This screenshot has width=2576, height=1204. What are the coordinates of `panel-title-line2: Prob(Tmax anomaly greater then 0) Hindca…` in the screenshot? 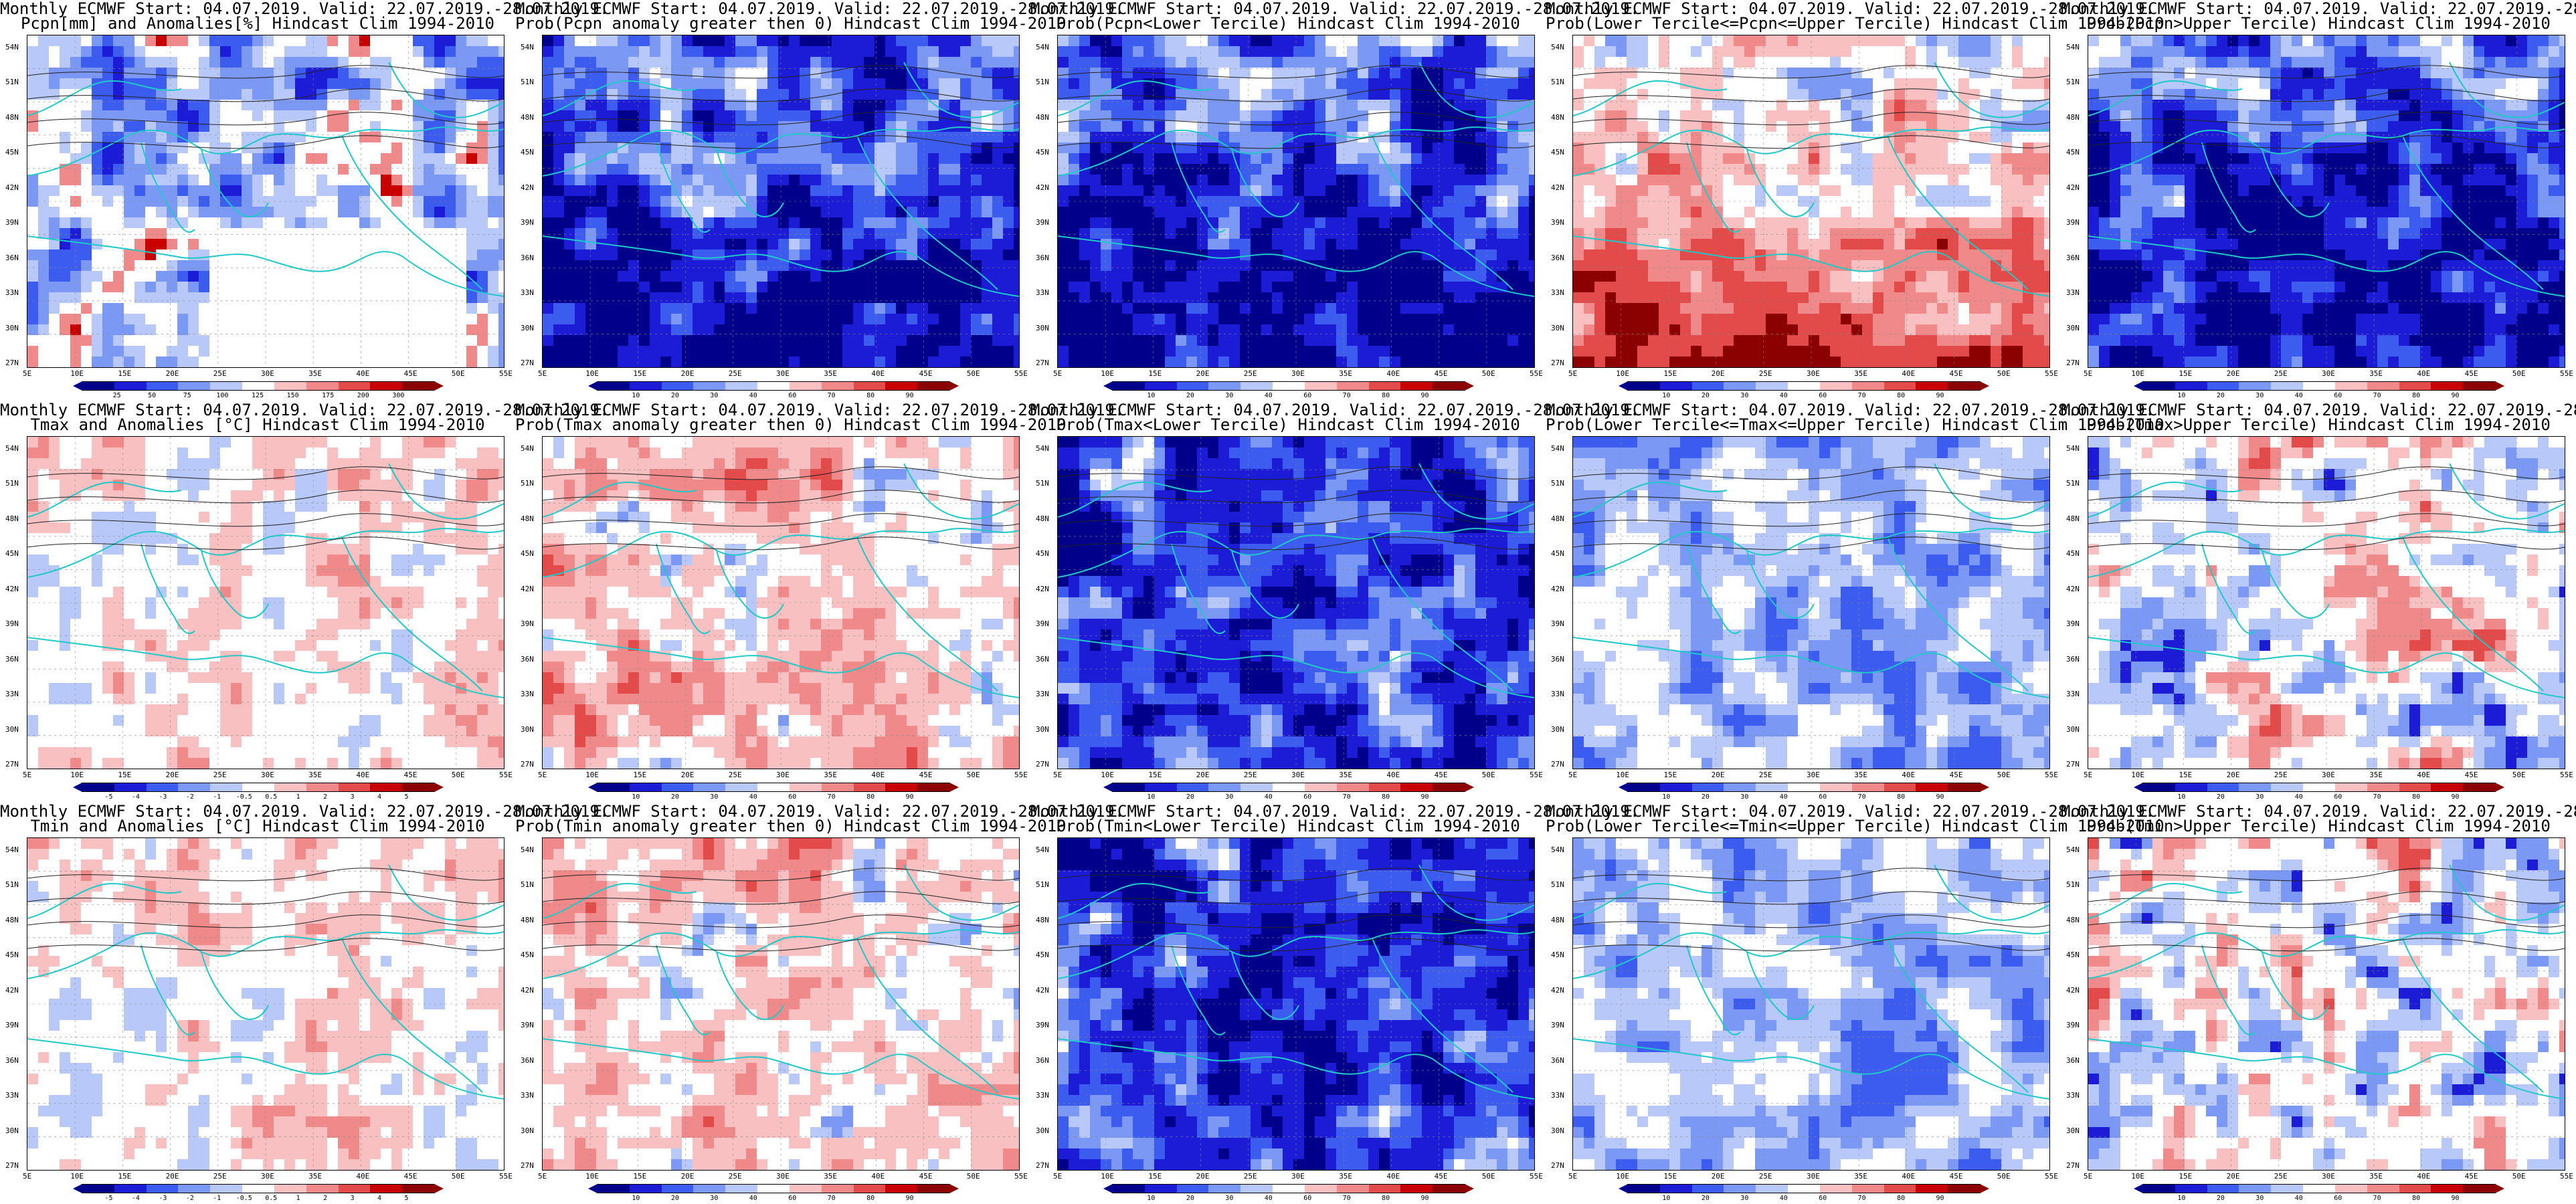 It's located at (791, 424).